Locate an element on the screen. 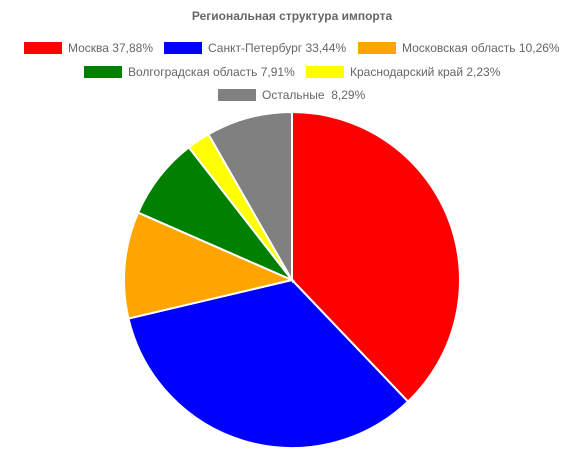 This screenshot has height=450, width=584. legend-label: Санкт-Петербург 33,44% is located at coordinates (277, 48).